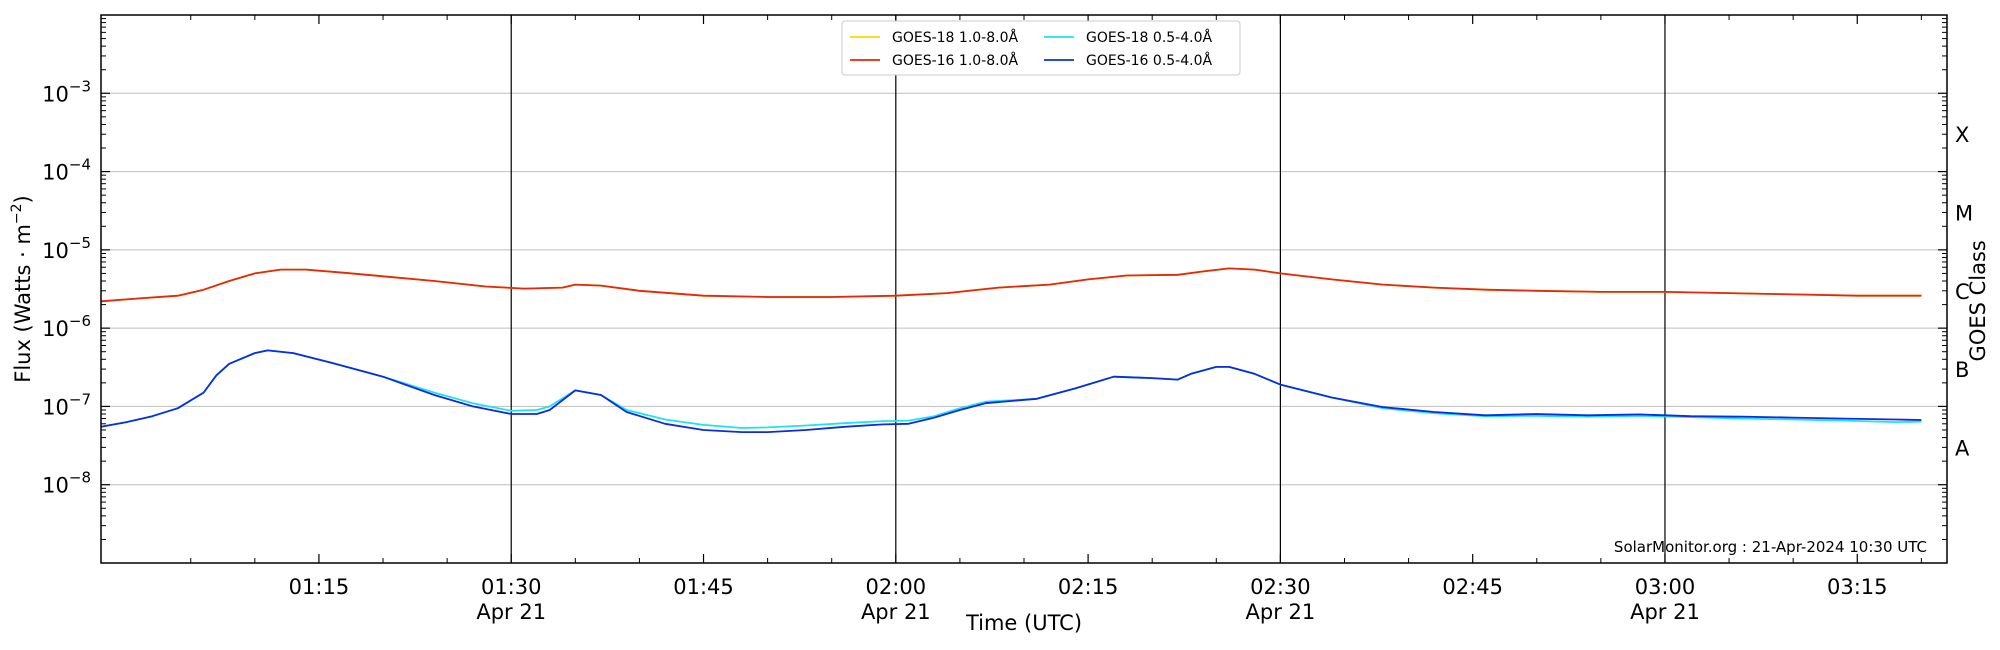 The height and width of the screenshot is (650, 2000). I want to click on y-tick-label: 10⁻⁵, so click(66, 248).